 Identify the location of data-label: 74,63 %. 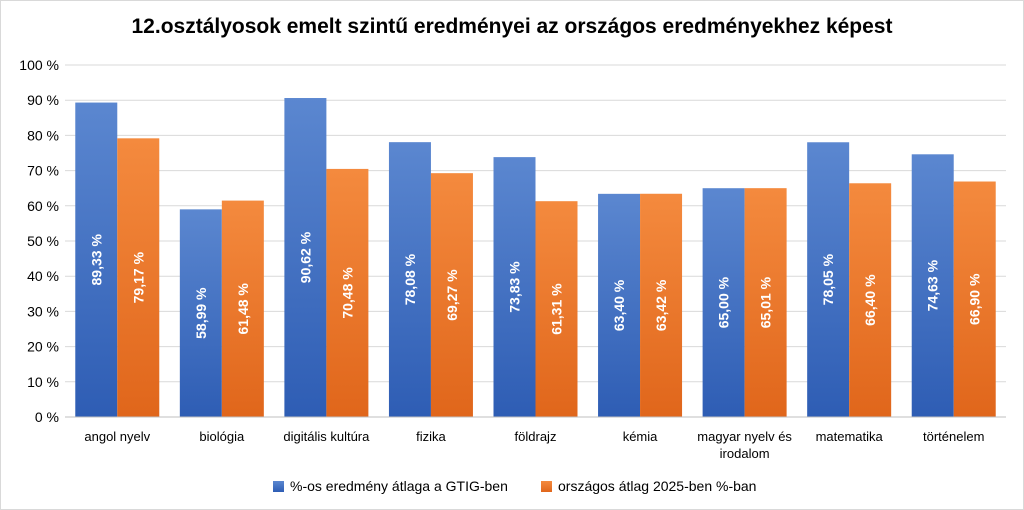
(933, 285).